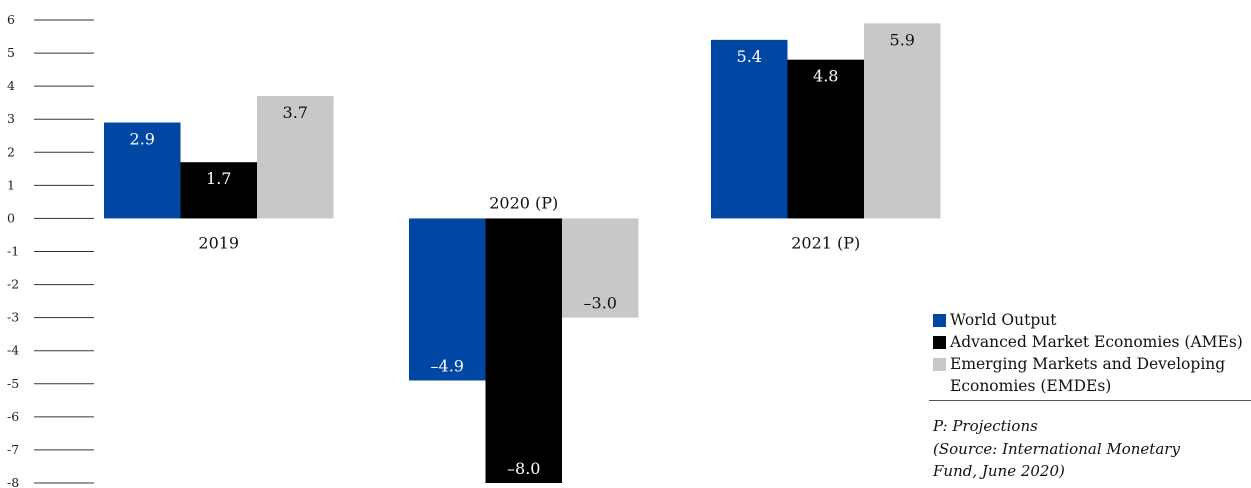 The height and width of the screenshot is (488, 1251). What do you see at coordinates (939, 364) in the screenshot?
I see `legend-swatch-emdes` at bounding box center [939, 364].